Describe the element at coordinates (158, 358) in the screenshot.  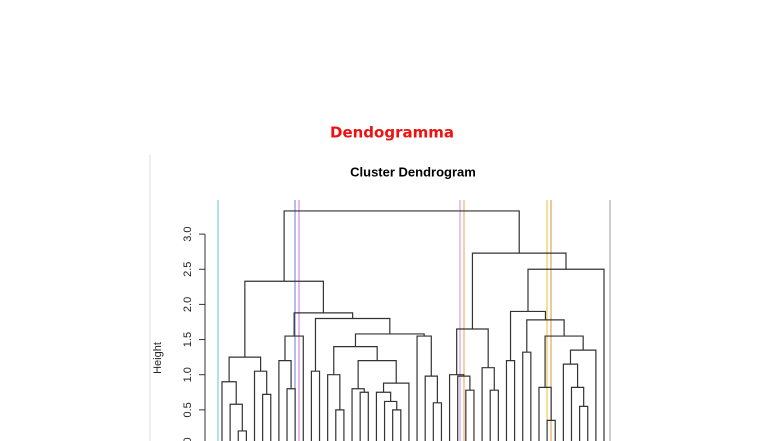
I see `y-axis-label: Height` at that location.